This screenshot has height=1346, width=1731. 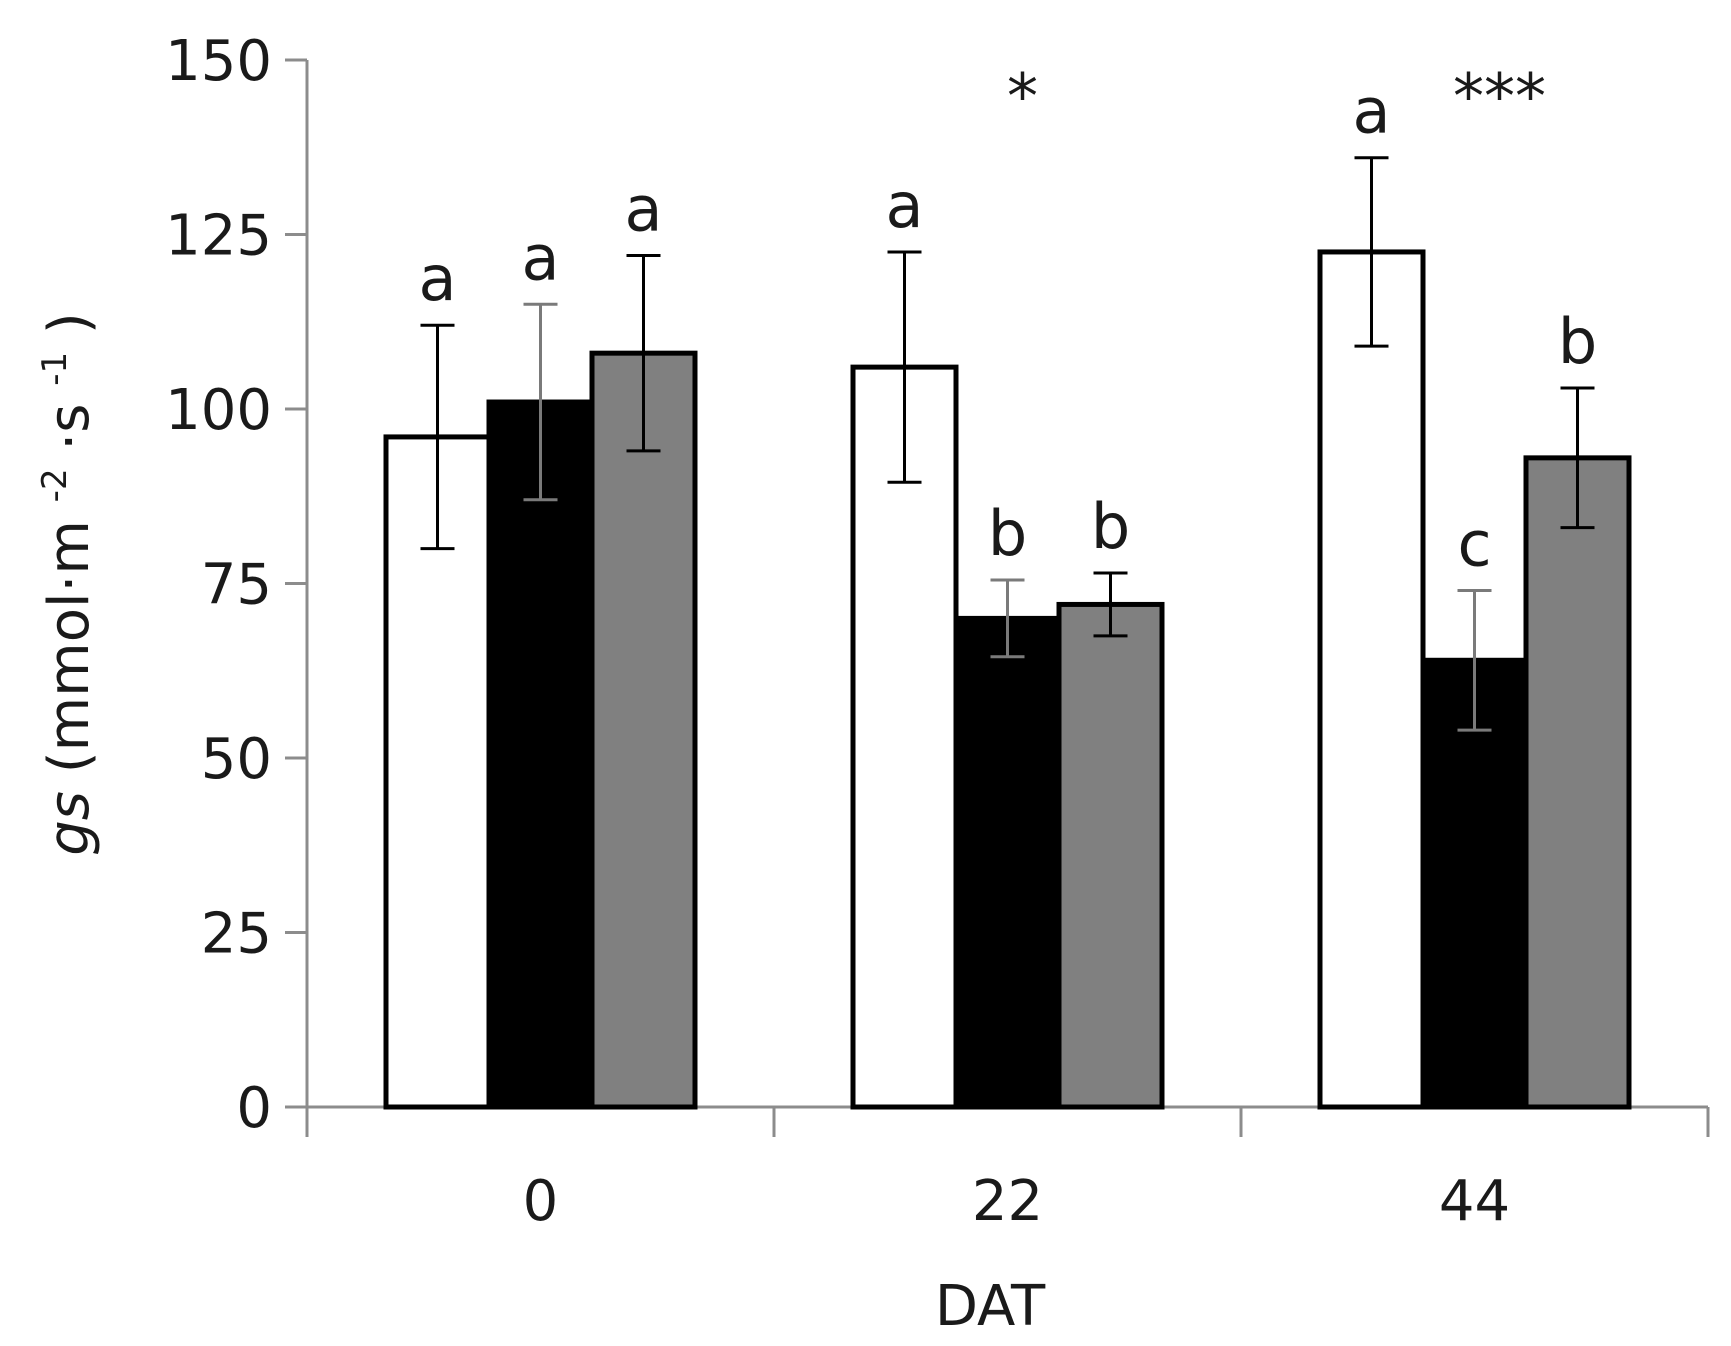 What do you see at coordinates (55, 485) in the screenshot?
I see `y-axis-title-exp1: -2` at bounding box center [55, 485].